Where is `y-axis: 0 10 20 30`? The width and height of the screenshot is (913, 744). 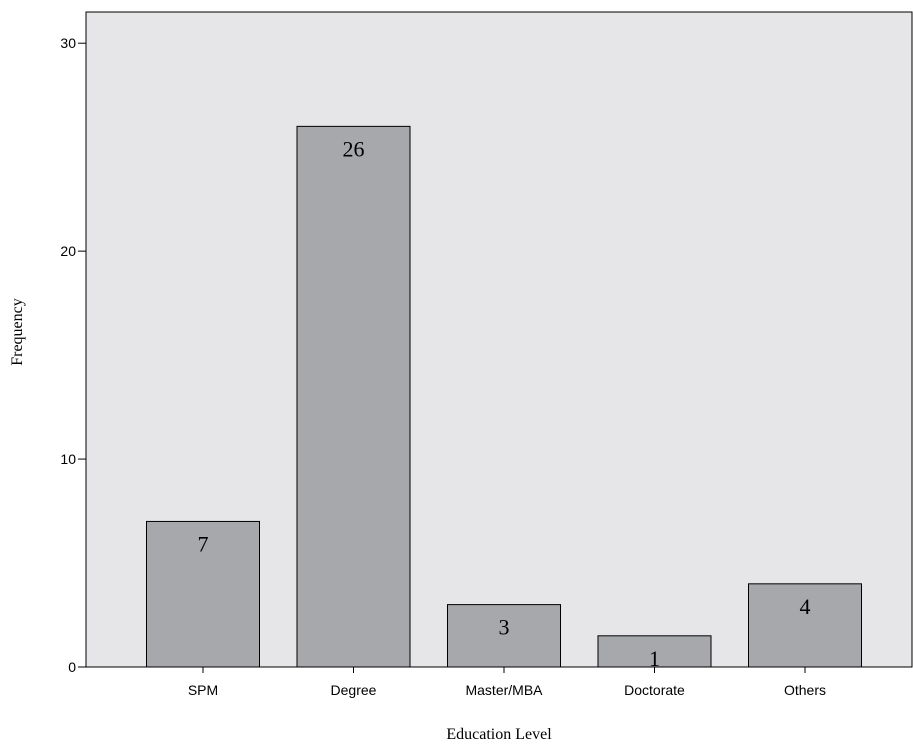
y-axis: 0 10 20 30 is located at coordinates (73, 355).